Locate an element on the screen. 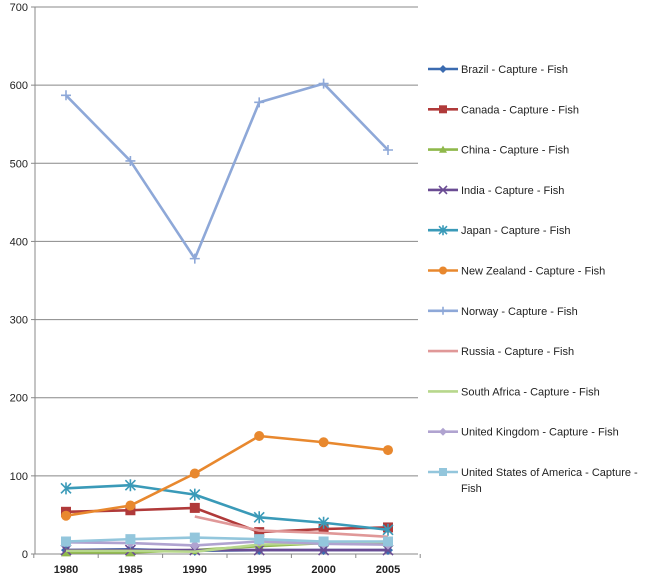 The height and width of the screenshot is (583, 656). legend-label: Norway - Capture - Fish is located at coordinates (519, 312).